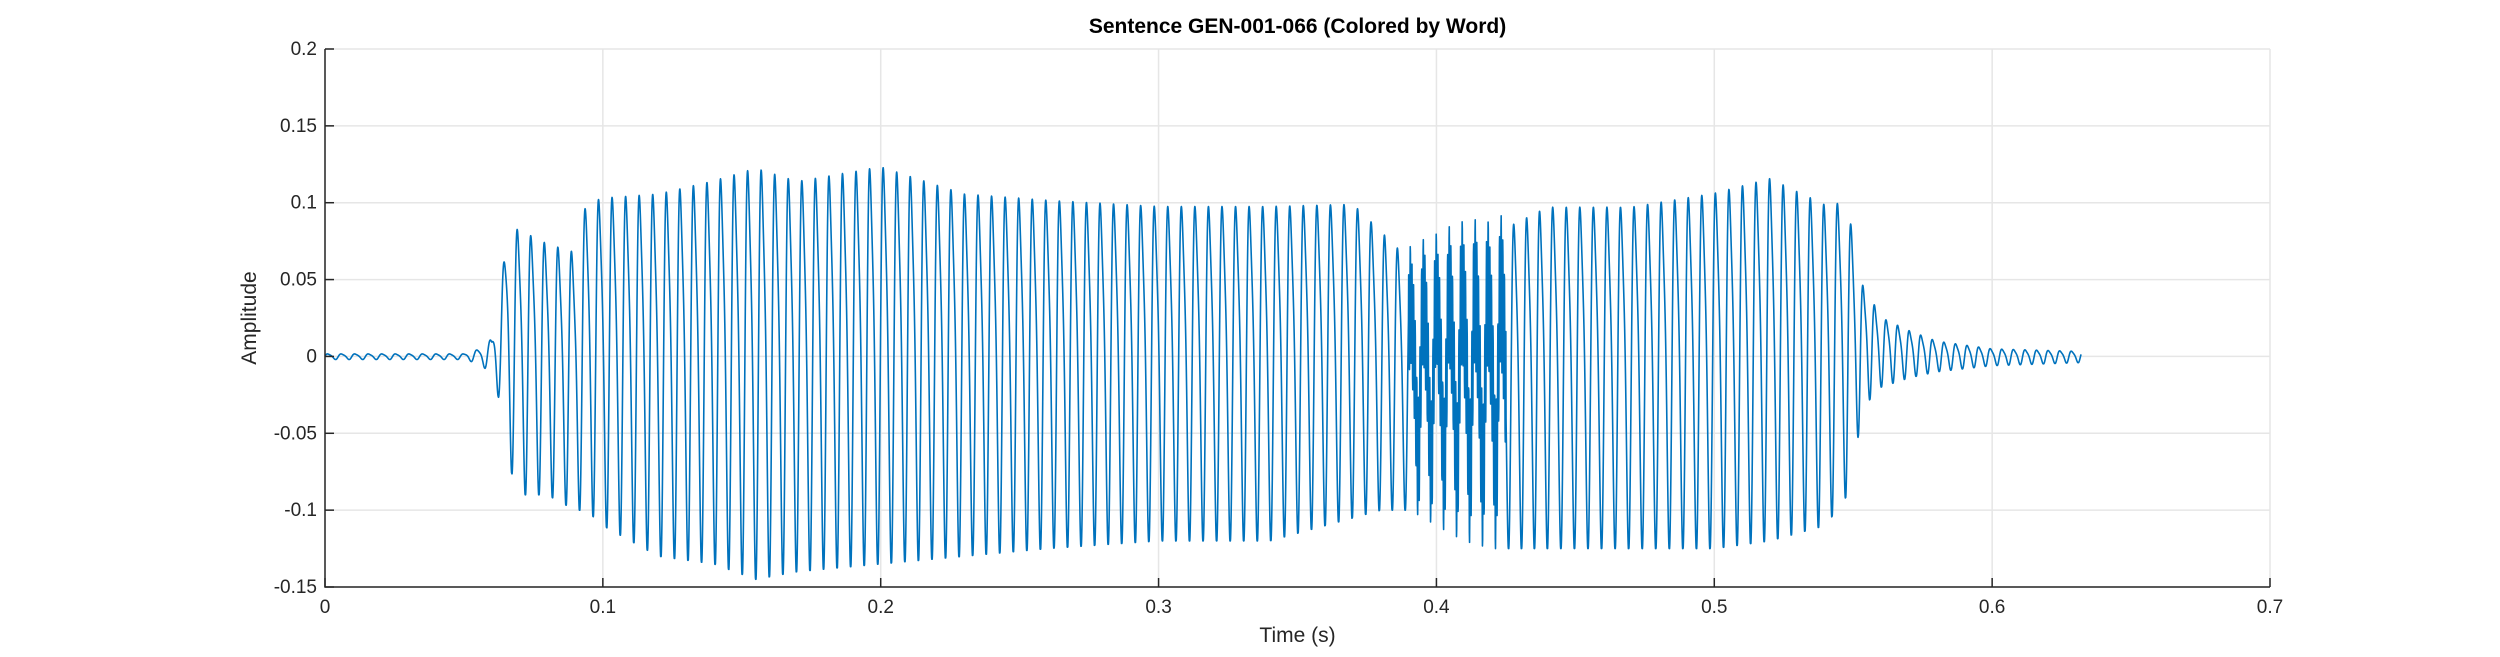 This screenshot has height=657, width=2500. Describe the element at coordinates (881, 607) in the screenshot. I see `x-tick-label: 0.2` at that location.